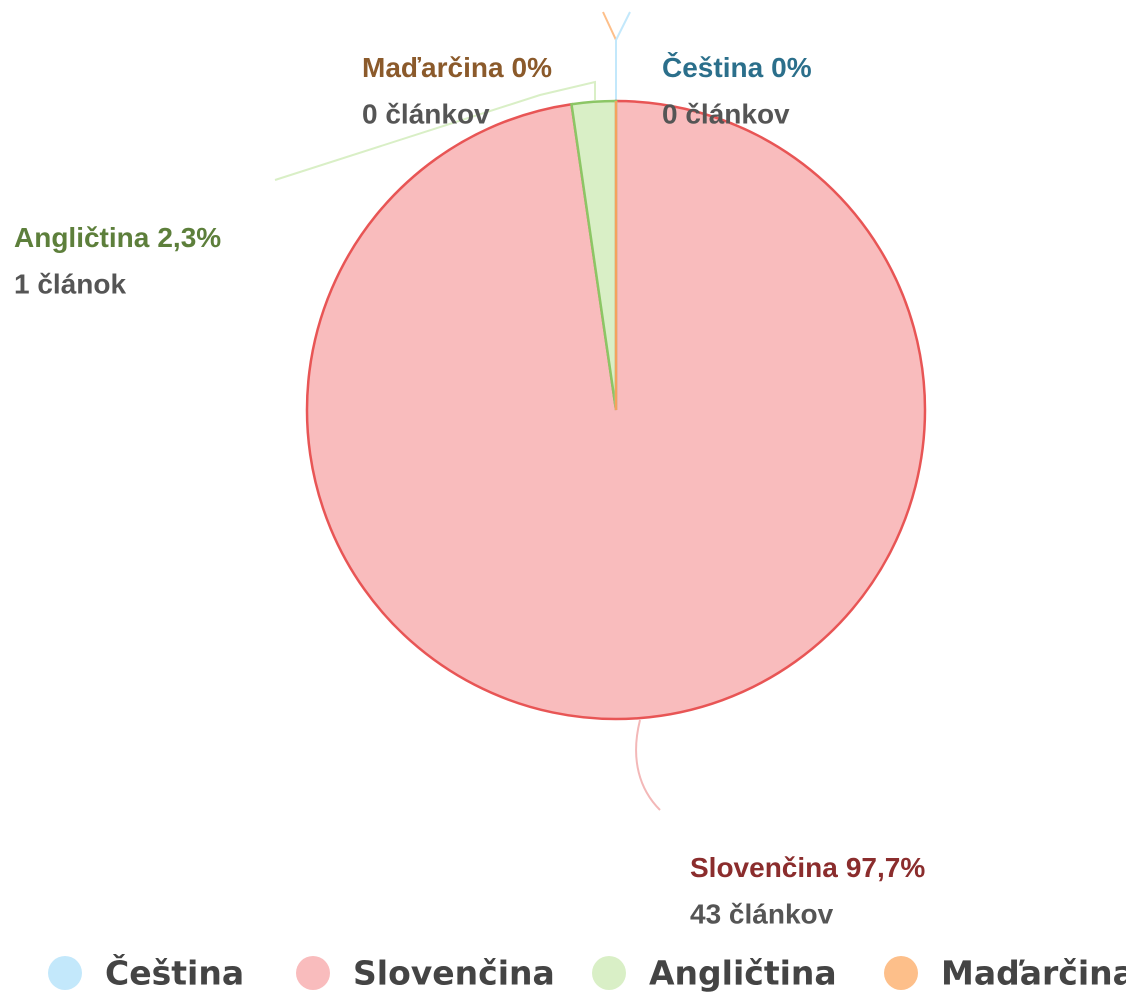 Image resolution: width=1126 pixels, height=997 pixels. Describe the element at coordinates (885, 867) in the screenshot. I see `label-value: 97,7%` at that location.